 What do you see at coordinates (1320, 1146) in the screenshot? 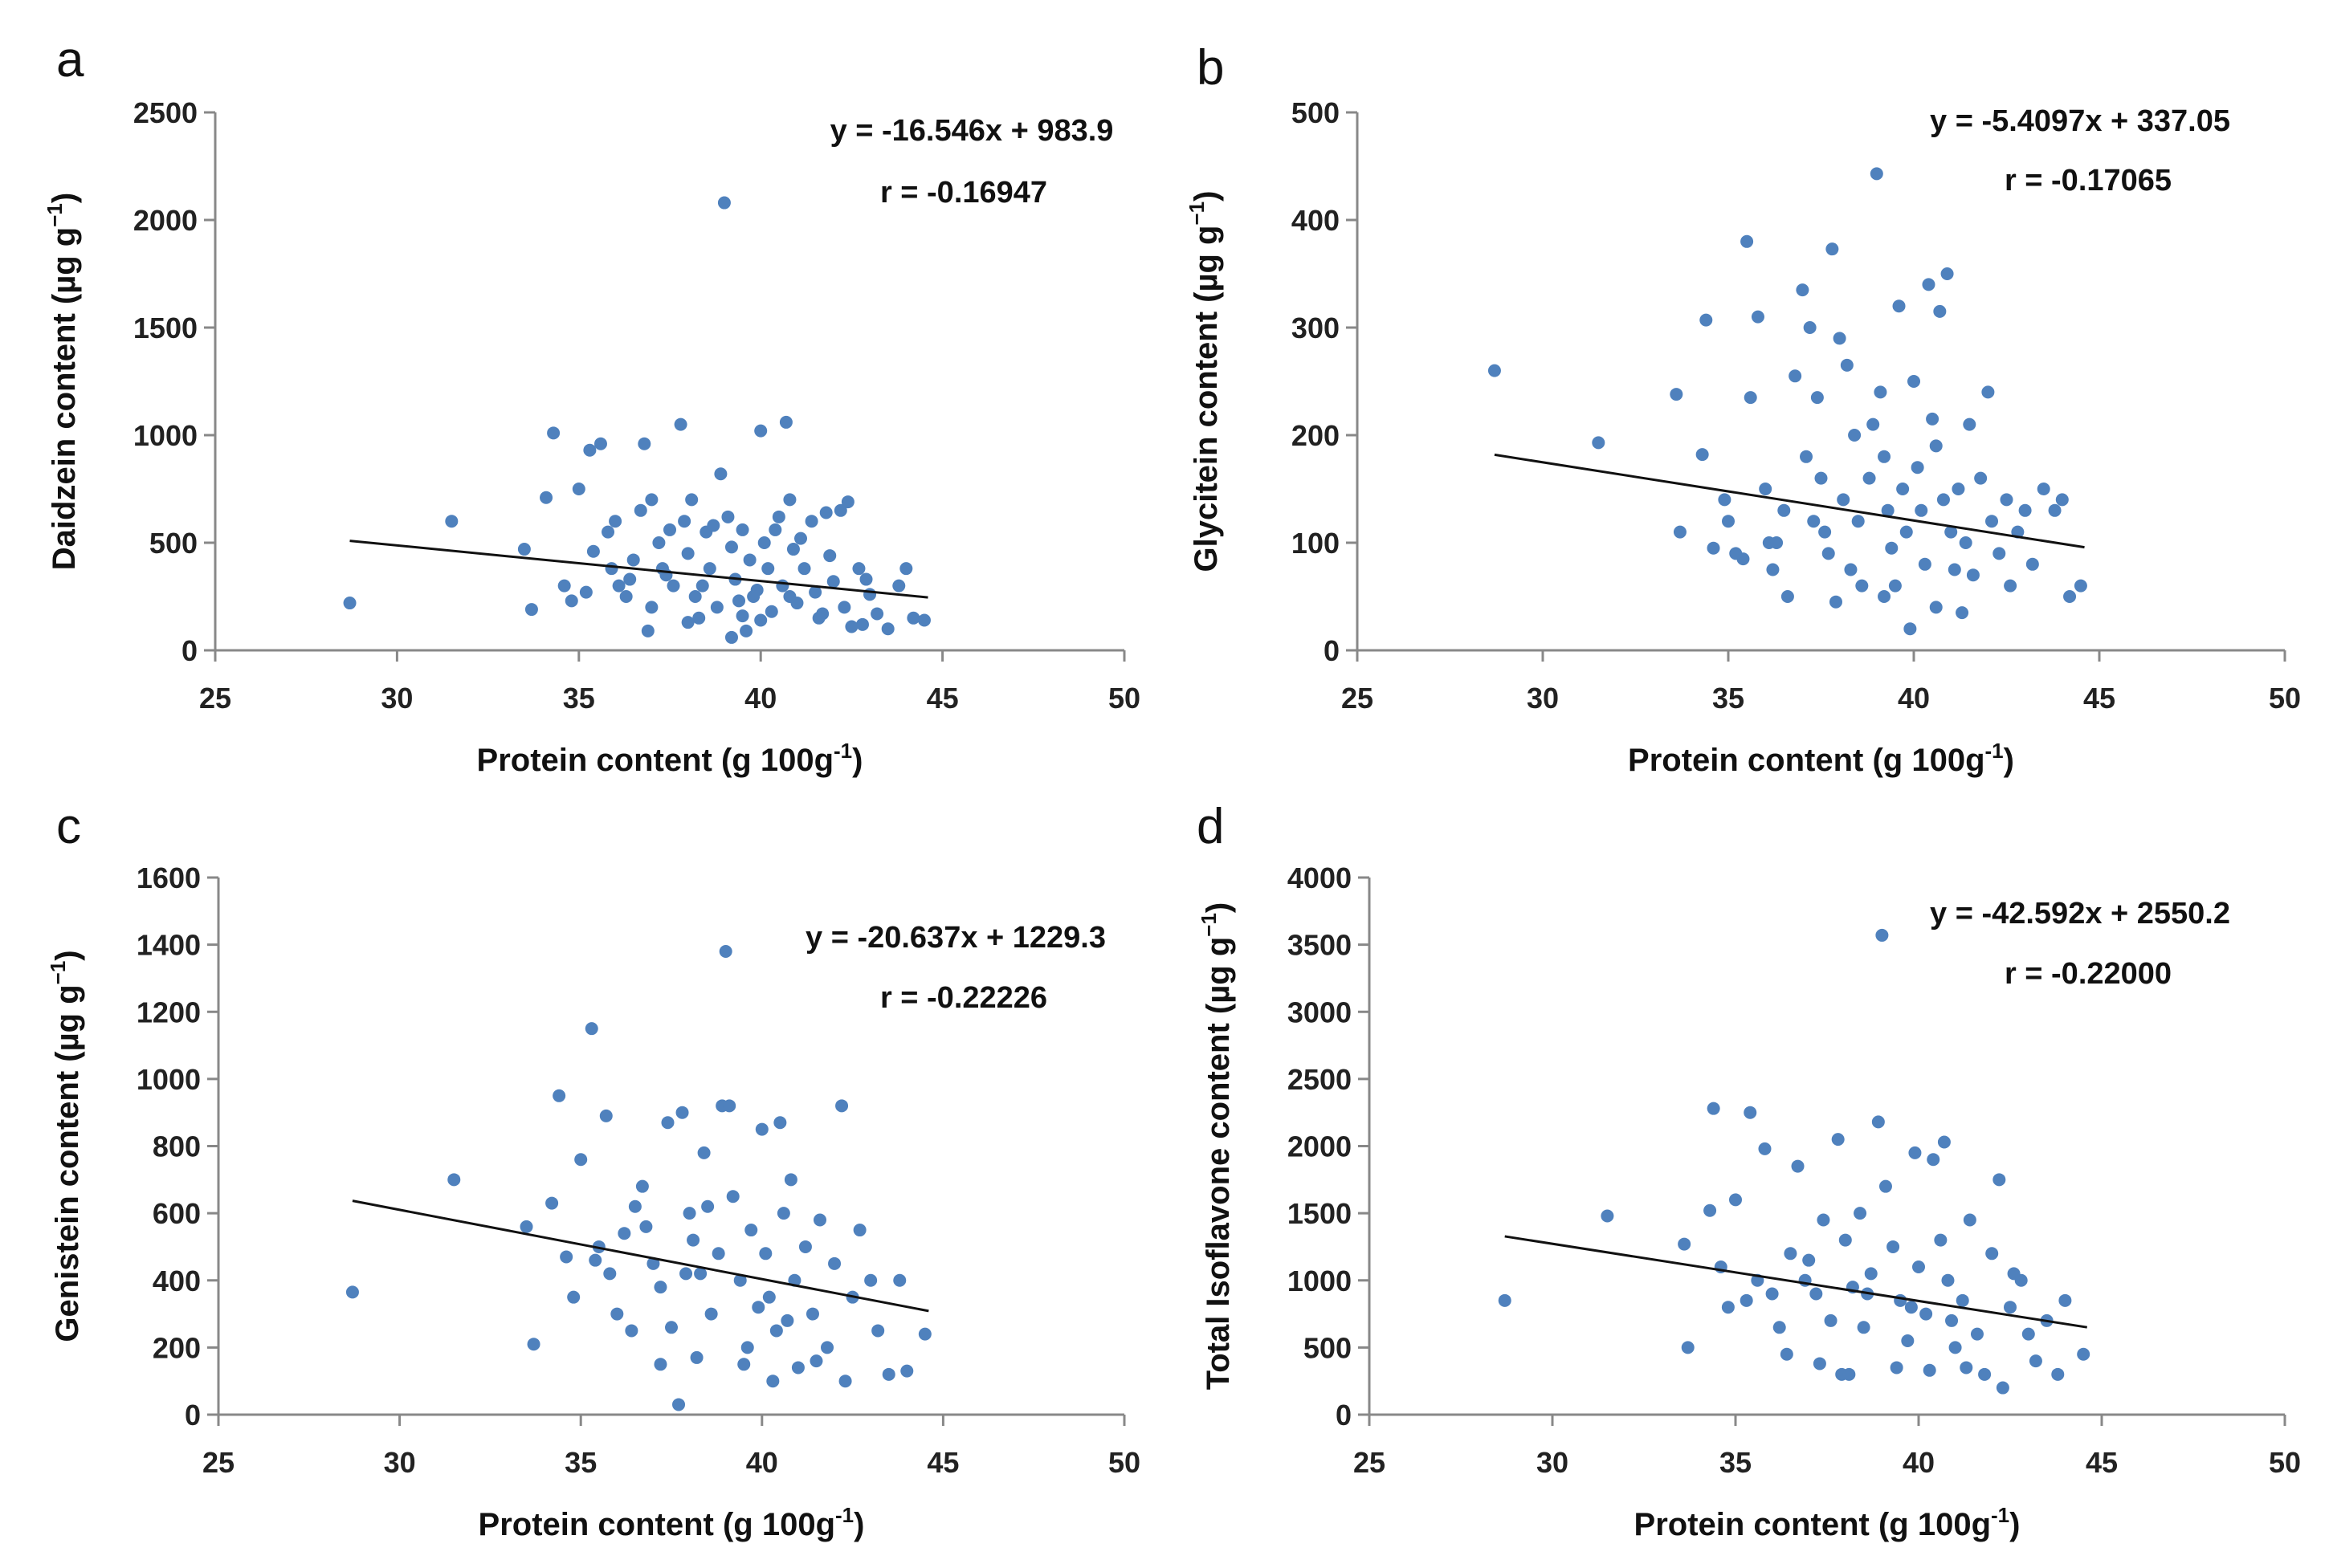
I see `y-tick-label: 2000` at bounding box center [1320, 1146].